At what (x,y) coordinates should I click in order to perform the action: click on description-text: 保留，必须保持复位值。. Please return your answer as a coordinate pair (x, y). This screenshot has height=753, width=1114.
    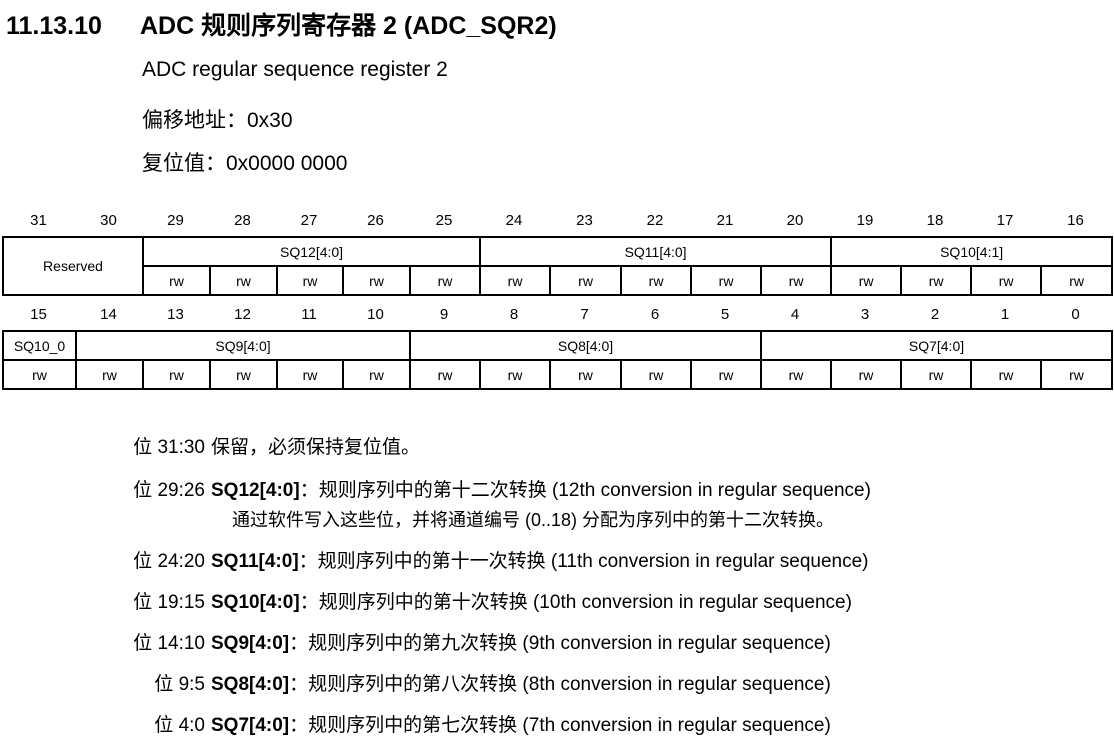
    Looking at the image, I should click on (316, 447).